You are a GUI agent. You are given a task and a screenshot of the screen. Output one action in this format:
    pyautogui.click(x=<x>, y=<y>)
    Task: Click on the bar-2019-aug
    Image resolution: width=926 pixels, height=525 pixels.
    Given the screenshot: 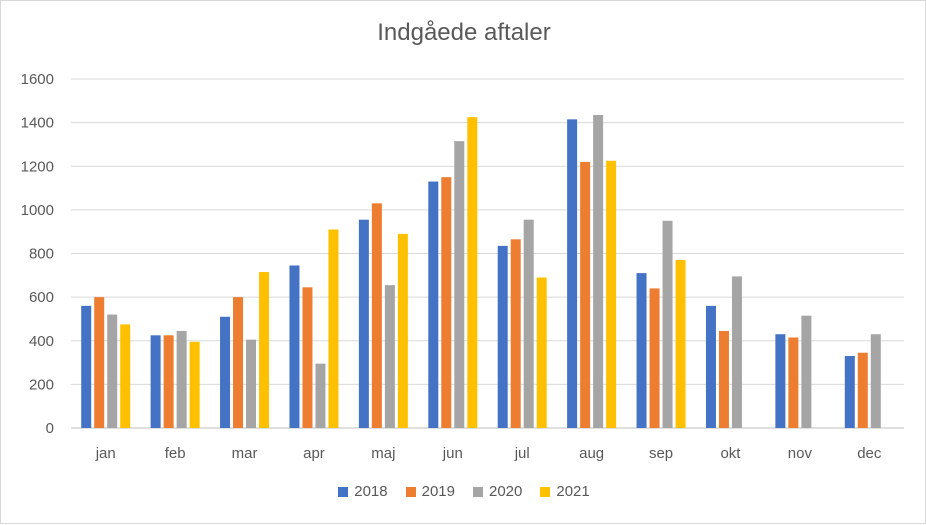 What is the action you would take?
    pyautogui.click(x=585, y=294)
    